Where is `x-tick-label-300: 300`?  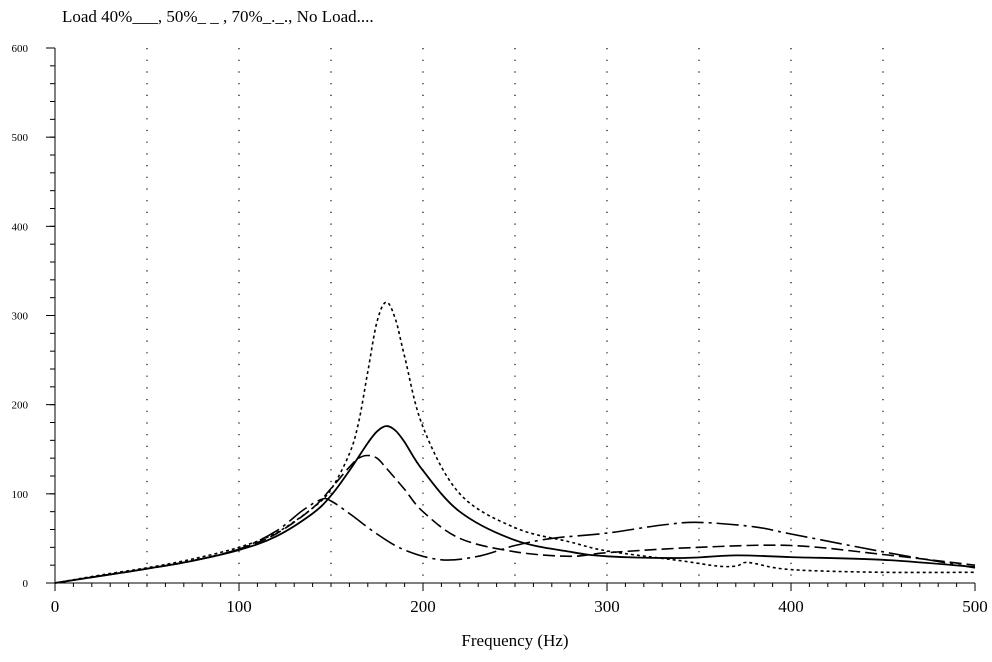 x-tick-label-300: 300 is located at coordinates (607, 606).